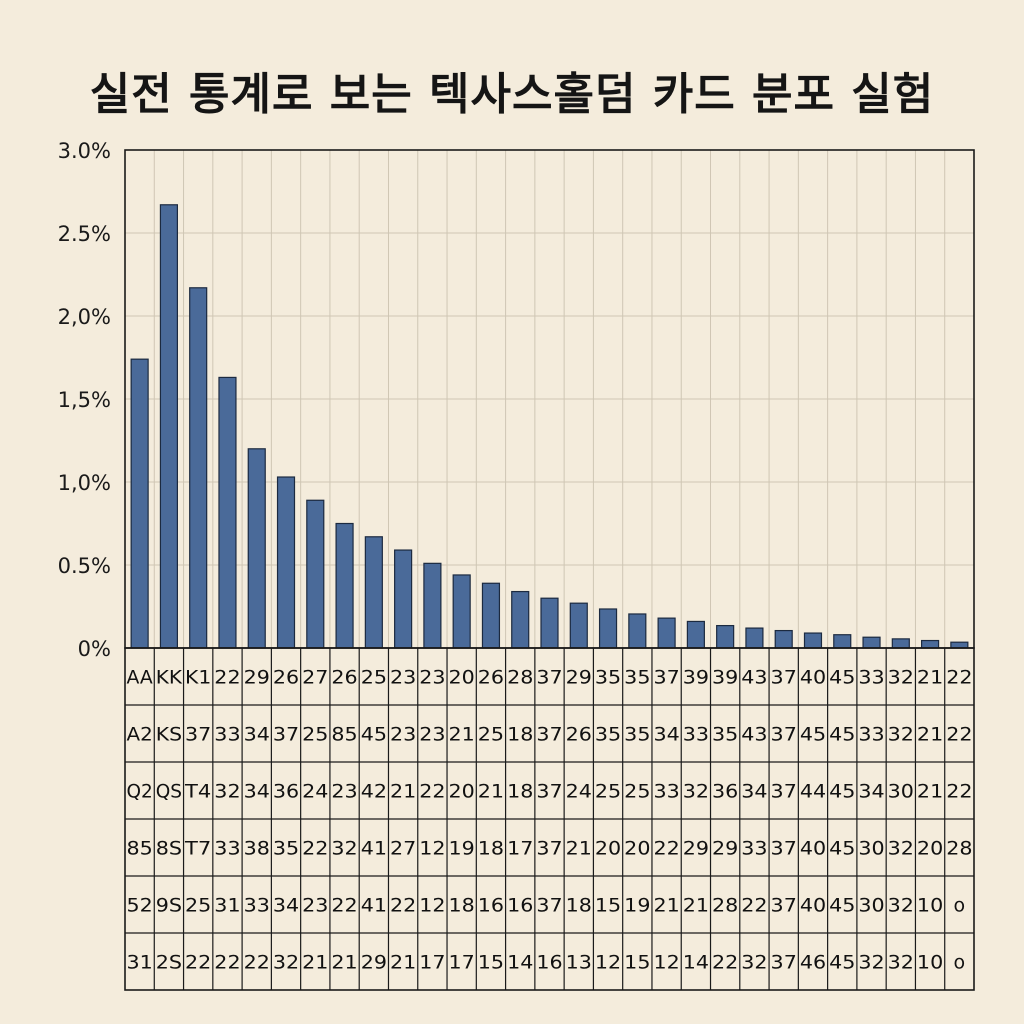 This screenshot has width=1024, height=1024. I want to click on y-tick-label: 2,0%, so click(84, 317).